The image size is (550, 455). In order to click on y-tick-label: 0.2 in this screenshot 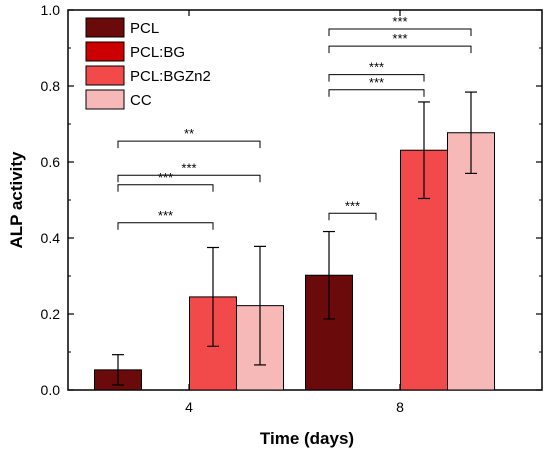, I will do `click(51, 314)`.